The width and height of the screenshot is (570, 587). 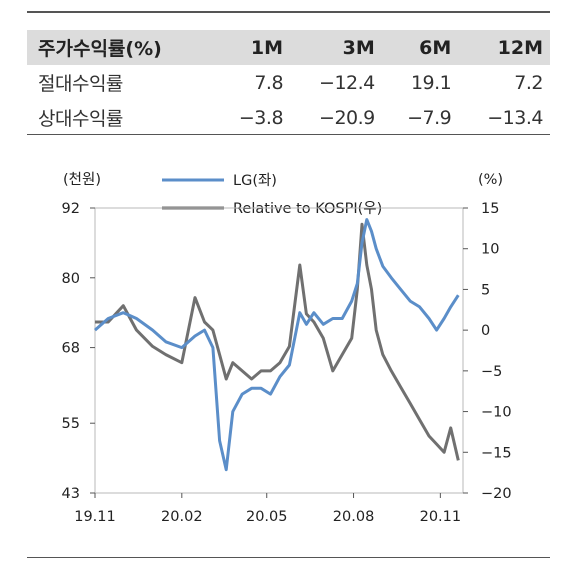 I want to click on y-right-tick-label: 15, so click(x=490, y=209).